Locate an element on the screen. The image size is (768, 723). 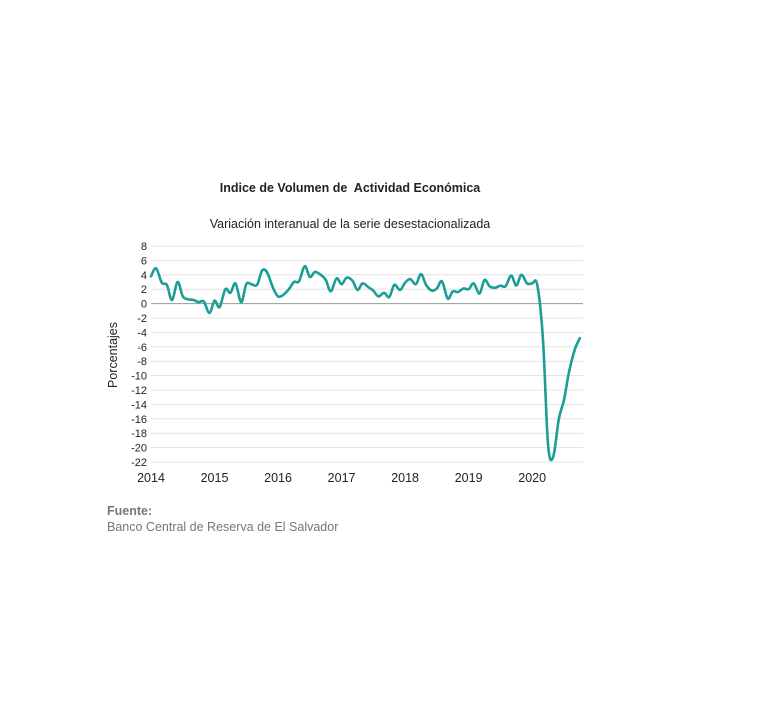
x-tick-label: 2020 is located at coordinates (532, 478).